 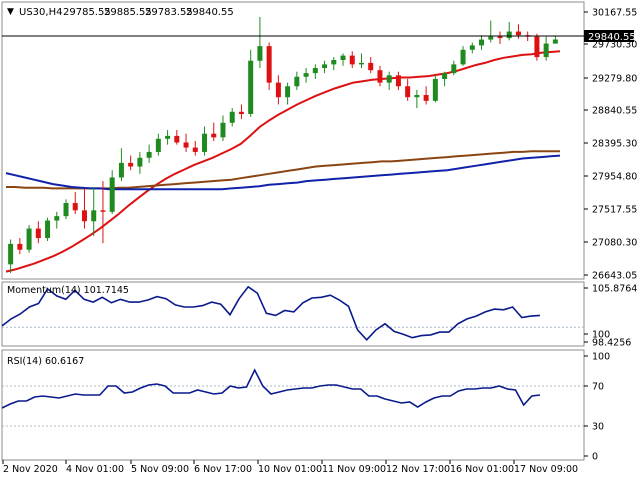 What do you see at coordinates (418, 469) in the screenshot?
I see `x-tick-label: 12 Nov 17:00` at bounding box center [418, 469].